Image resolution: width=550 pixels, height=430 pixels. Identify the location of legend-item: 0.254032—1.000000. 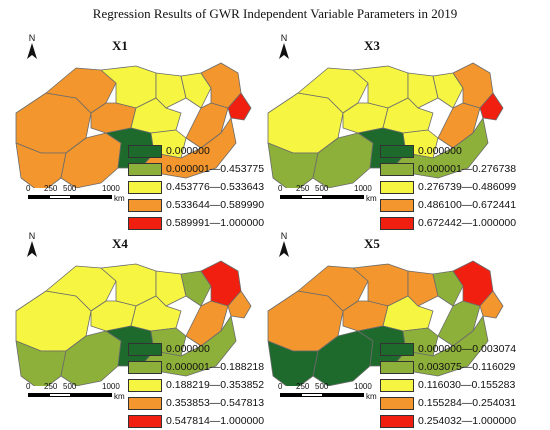
(448, 421).